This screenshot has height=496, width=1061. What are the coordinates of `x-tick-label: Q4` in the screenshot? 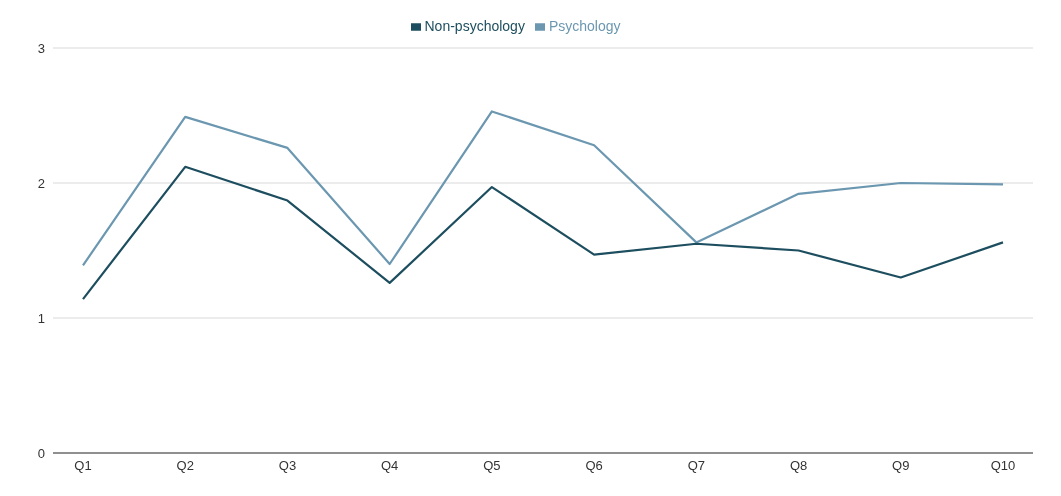 It's located at (389, 466).